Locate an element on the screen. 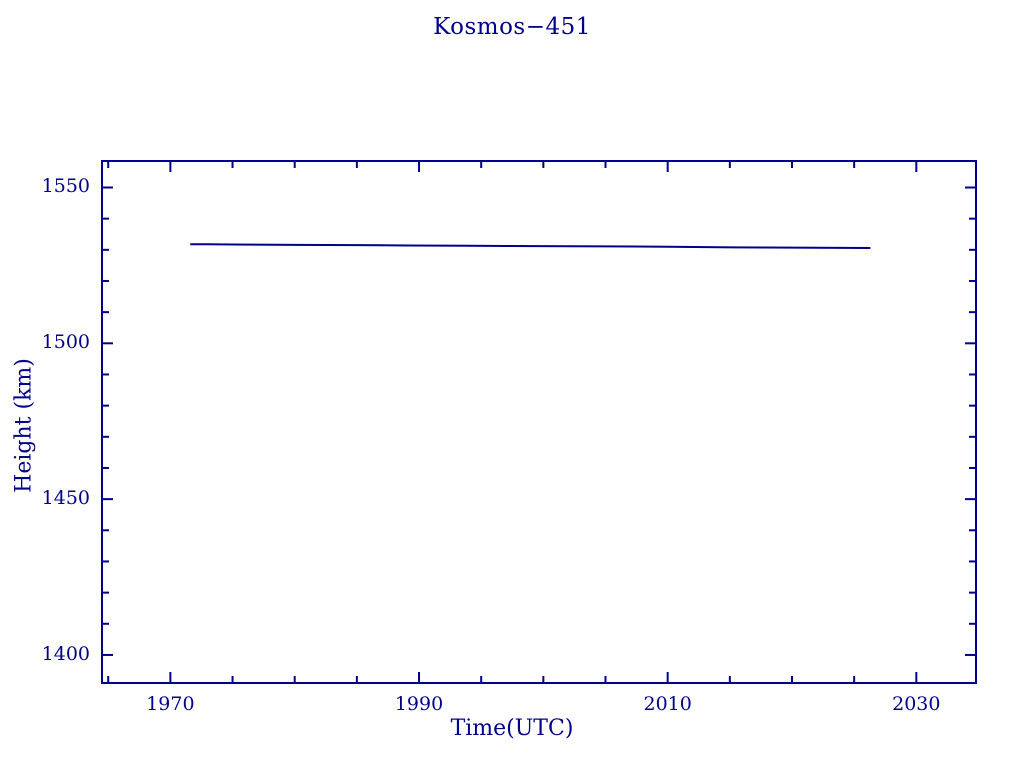  x-tick-label: 2010 is located at coordinates (667, 704).